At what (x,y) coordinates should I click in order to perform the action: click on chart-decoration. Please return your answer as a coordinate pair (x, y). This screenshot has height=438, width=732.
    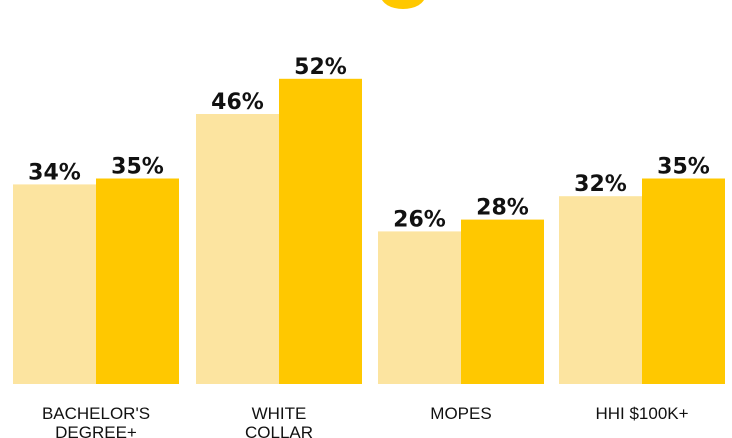
    Looking at the image, I should click on (403, 4).